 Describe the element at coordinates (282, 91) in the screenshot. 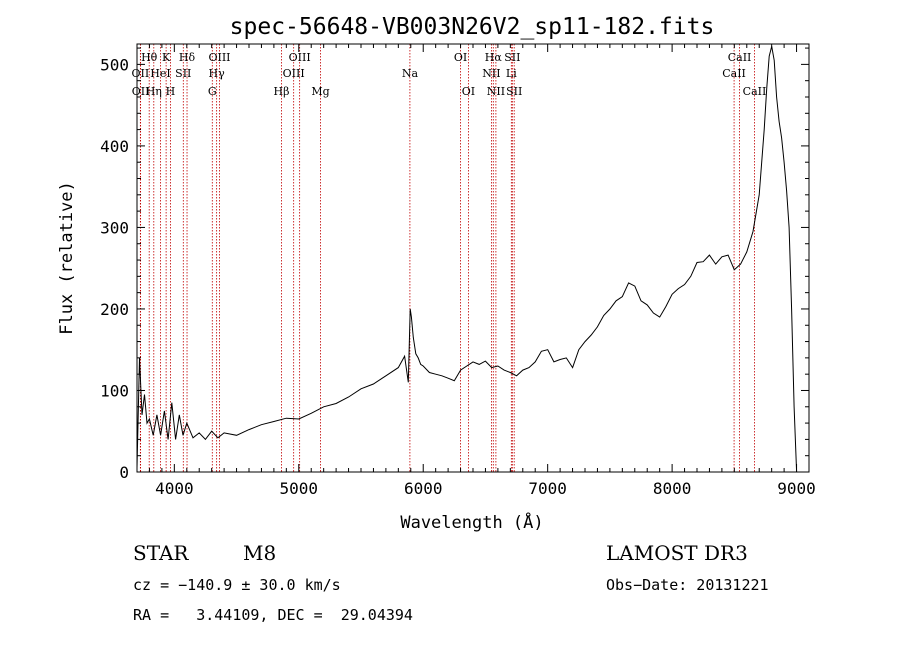

I see `line-marker-label: Hβ` at that location.